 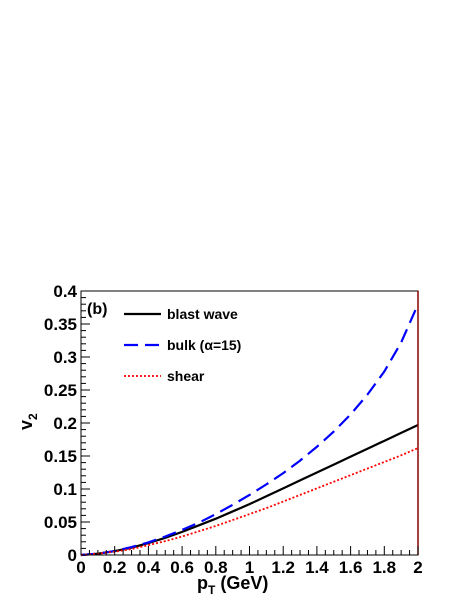 What do you see at coordinates (60, 324) in the screenshot?
I see `y-tick-label: 0.35` at bounding box center [60, 324].